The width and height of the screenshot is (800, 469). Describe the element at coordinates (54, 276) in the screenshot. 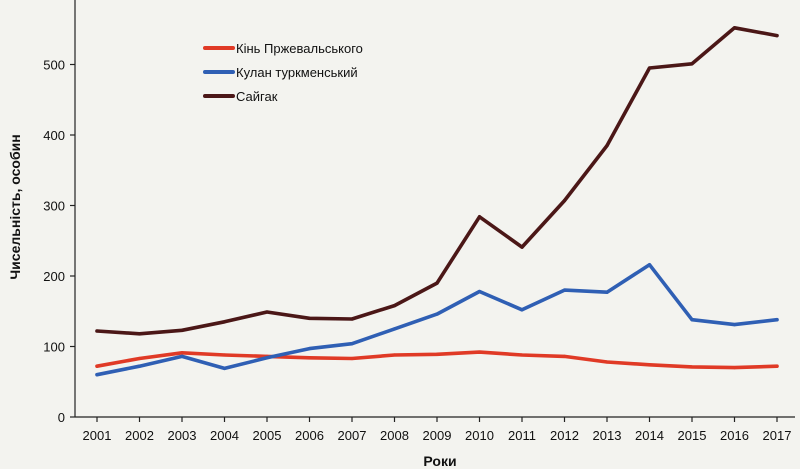

I see `y-tick-label: 200` at that location.